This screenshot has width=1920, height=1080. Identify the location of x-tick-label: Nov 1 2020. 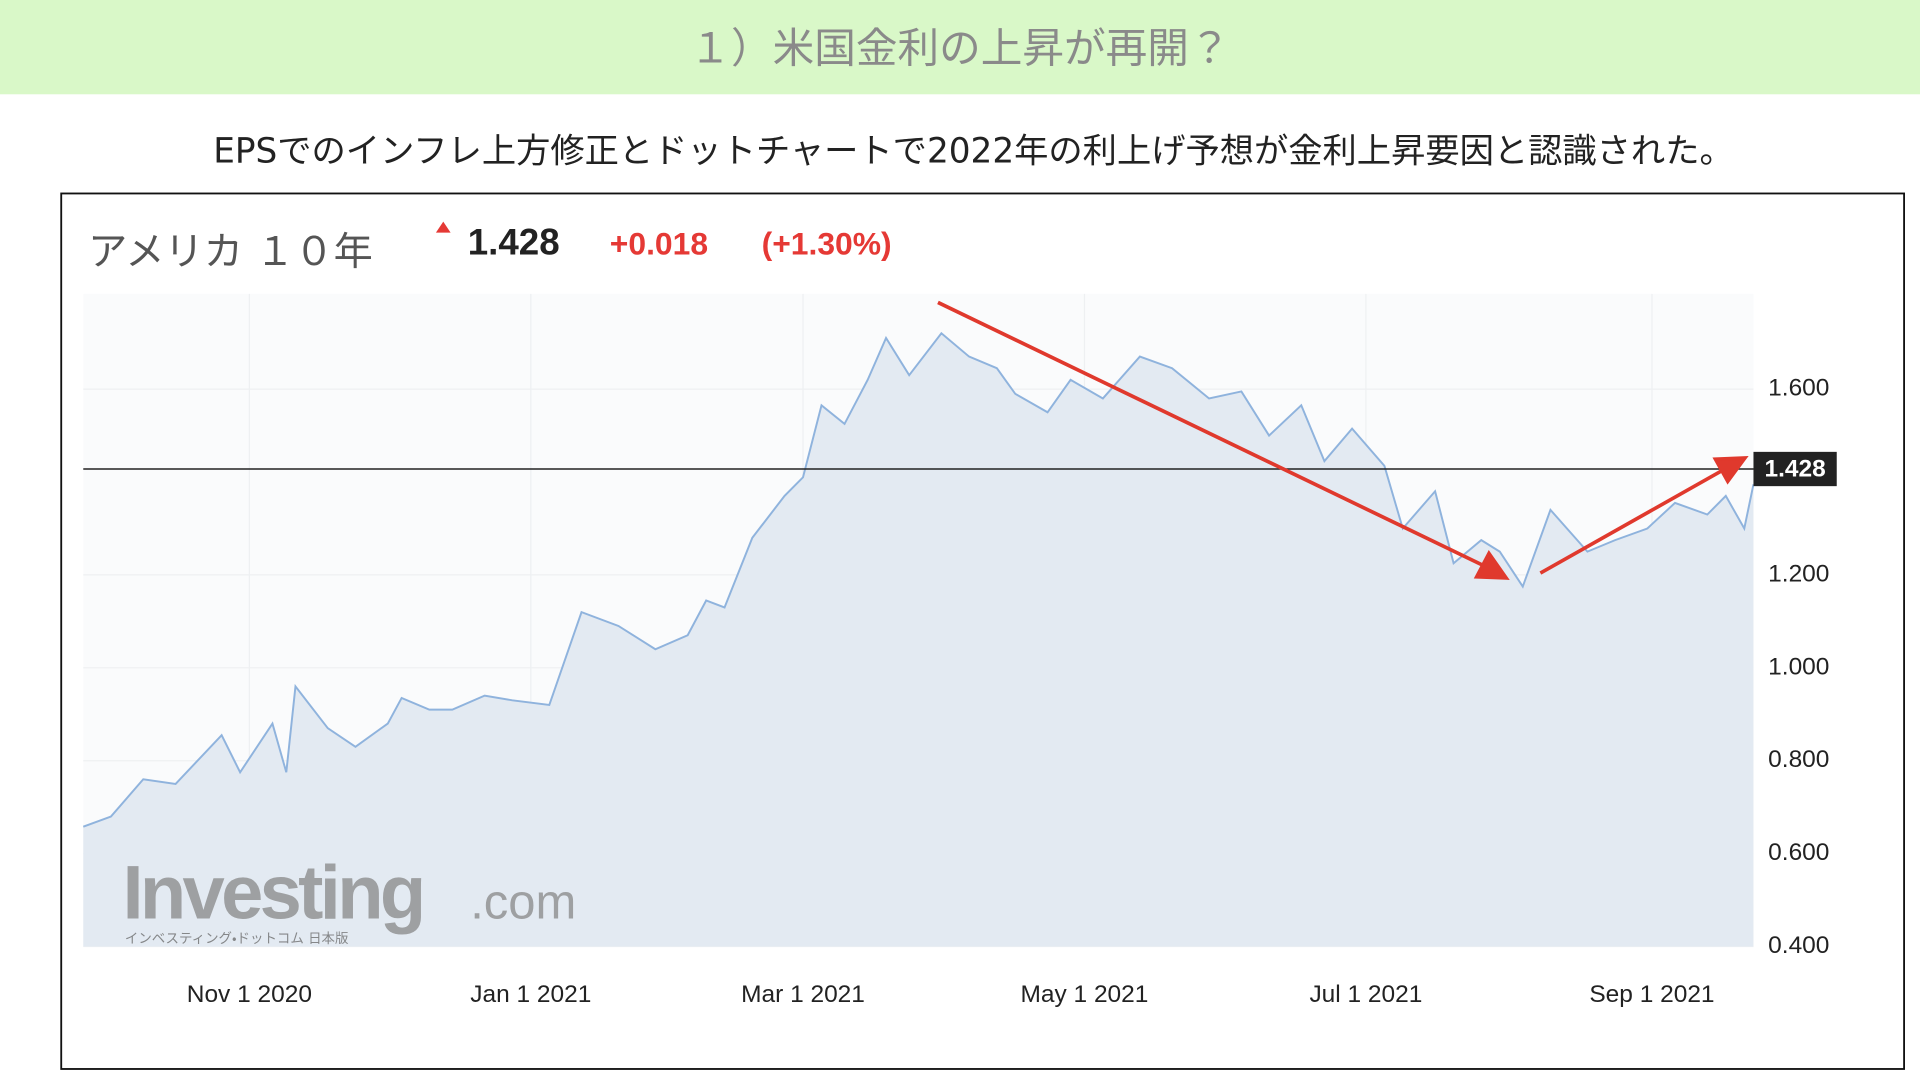
(249, 994).